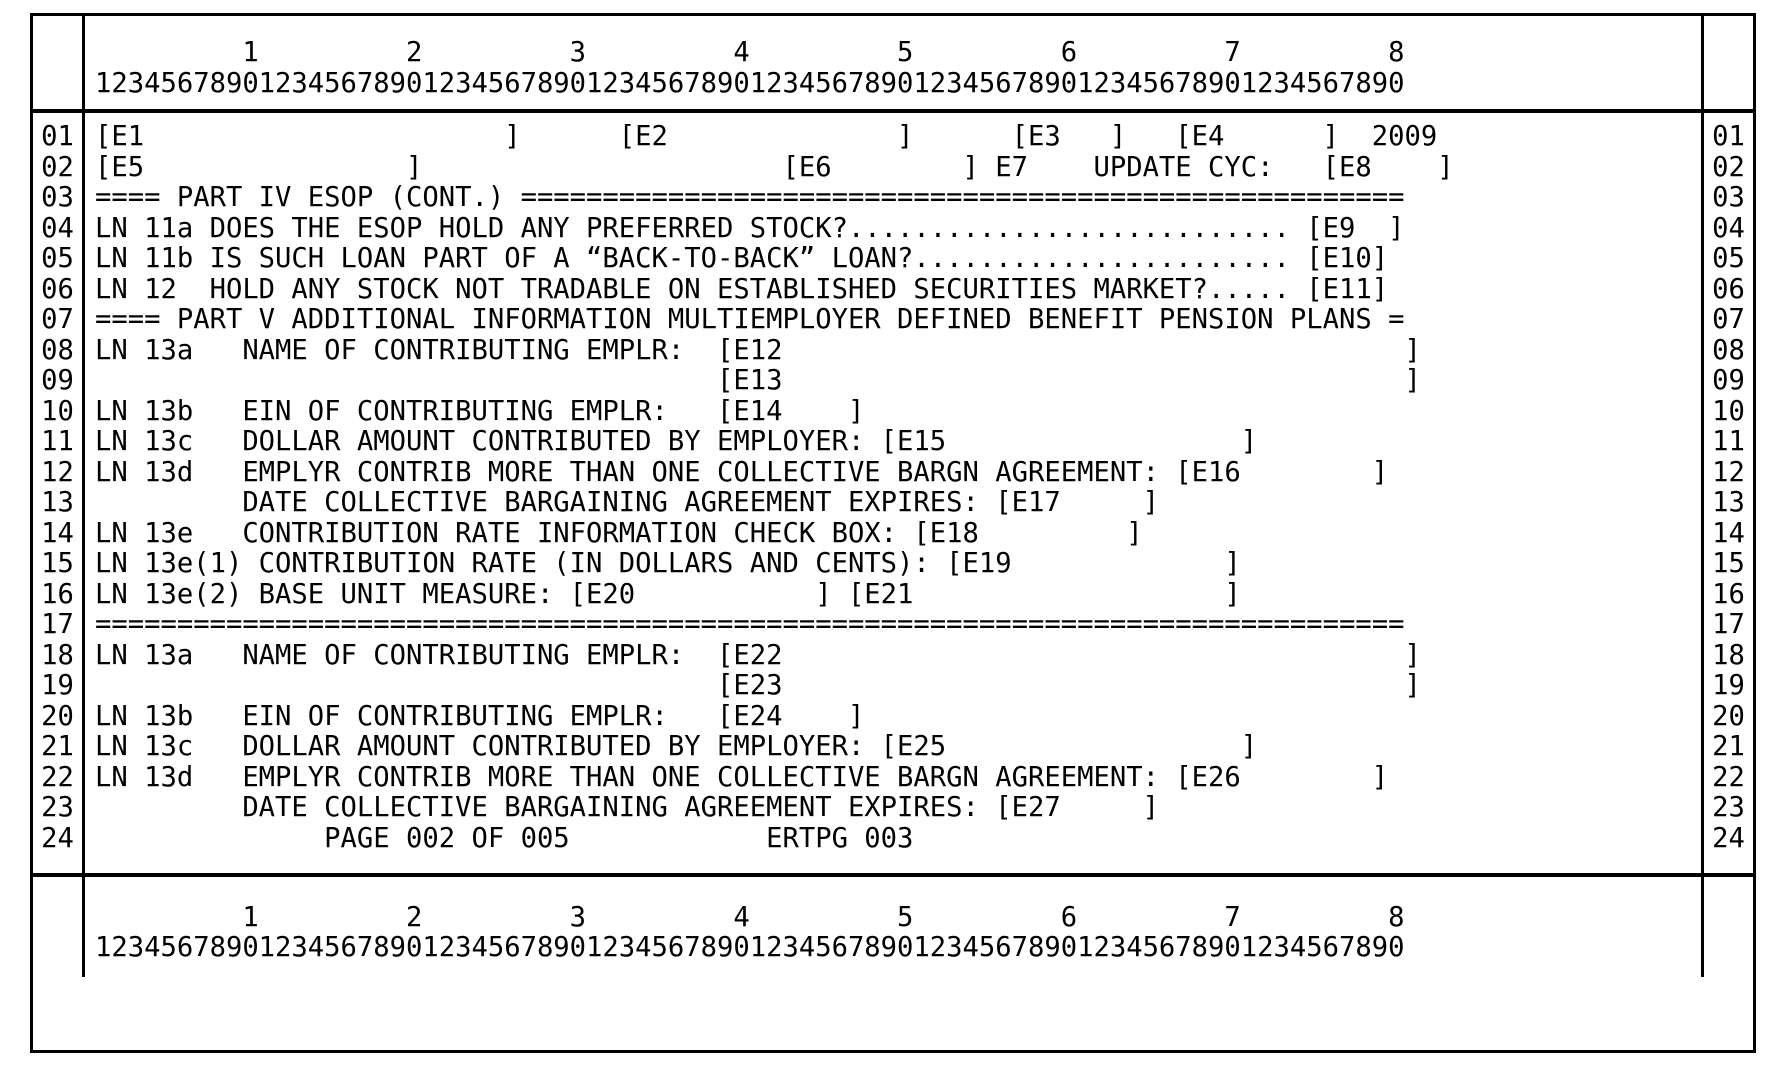 Image resolution: width=1790 pixels, height=1077 pixels. I want to click on right-line-number-11: 11, so click(1728, 441).